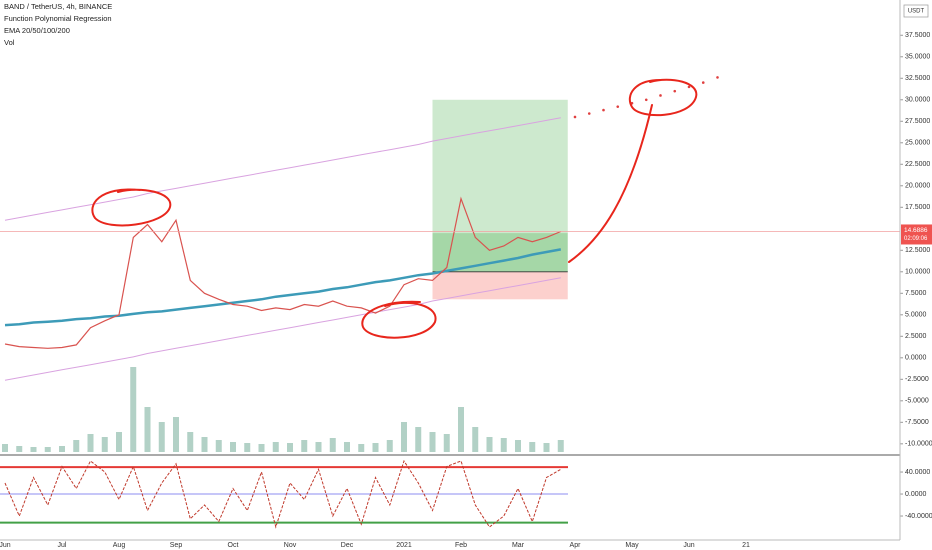 The height and width of the screenshot is (550, 932). What do you see at coordinates (917, 186) in the screenshot?
I see `y-tick-label: 20.0000` at bounding box center [917, 186].